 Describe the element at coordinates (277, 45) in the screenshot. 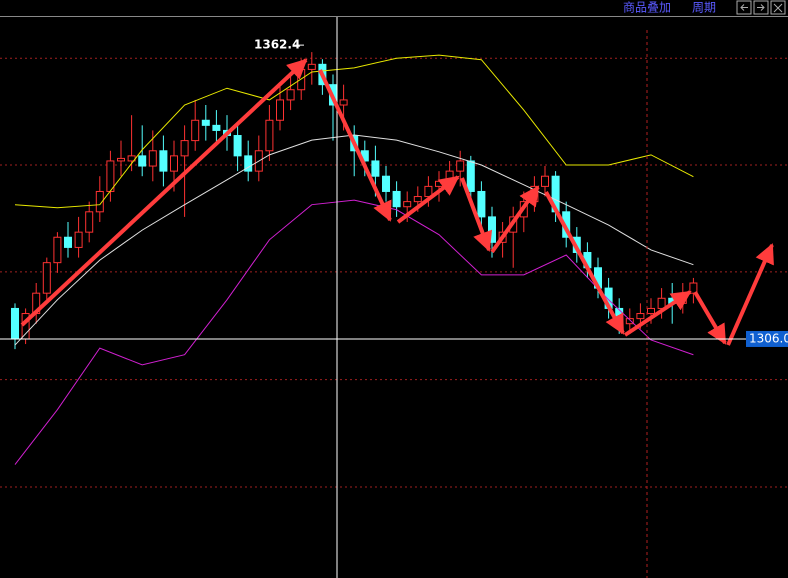

I see `high-label: 1362.4` at that location.